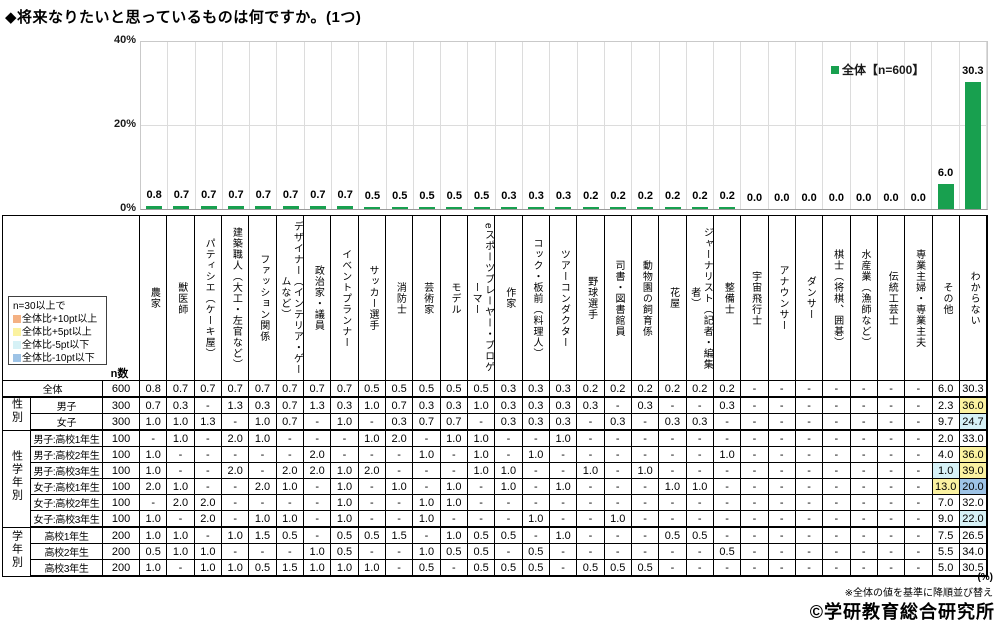 Image resolution: width=1000 pixels, height=627 pixels. What do you see at coordinates (66, 470) in the screenshot?
I see `row-label: 男子:高校3年生` at bounding box center [66, 470].